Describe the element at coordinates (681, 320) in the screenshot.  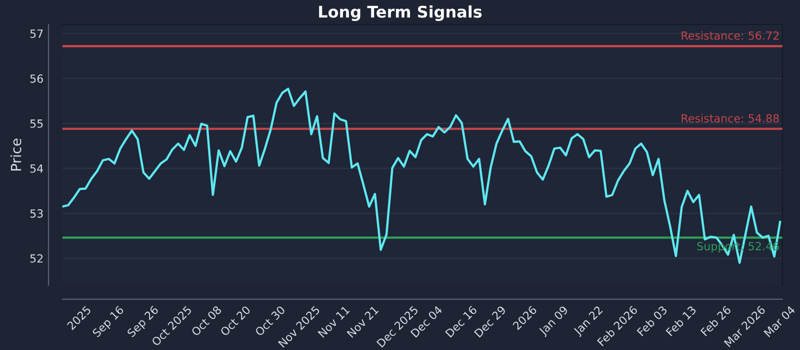
I see `x-tick-label: Feb 13` at that location.